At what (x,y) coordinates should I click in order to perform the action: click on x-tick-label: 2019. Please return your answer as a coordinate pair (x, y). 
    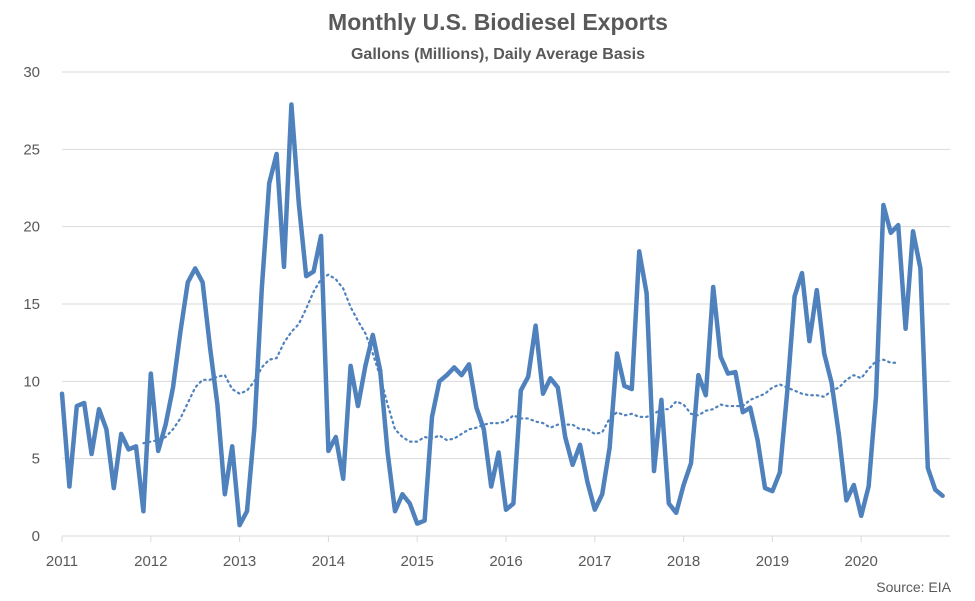
    Looking at the image, I should click on (772, 561).